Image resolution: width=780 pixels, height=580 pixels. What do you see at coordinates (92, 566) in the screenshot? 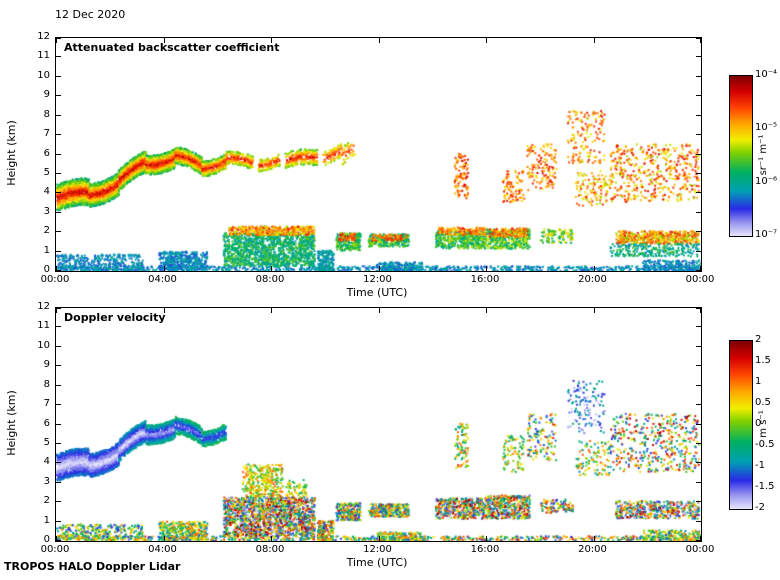
I see `instrument-label: TROPOS HALO Doppler Lidar` at bounding box center [92, 566].